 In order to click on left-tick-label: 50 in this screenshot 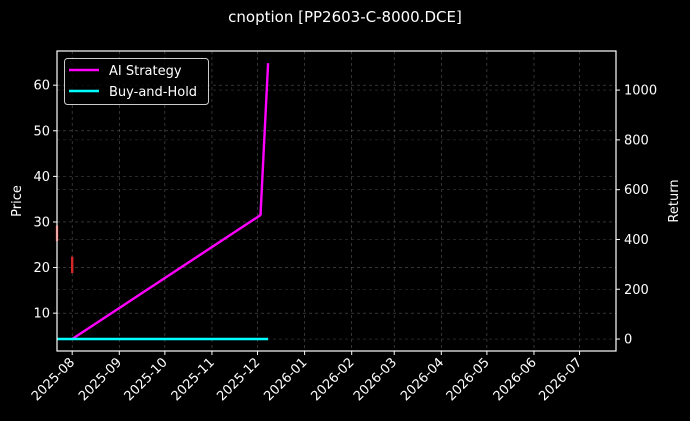, I will do `click(41, 131)`.